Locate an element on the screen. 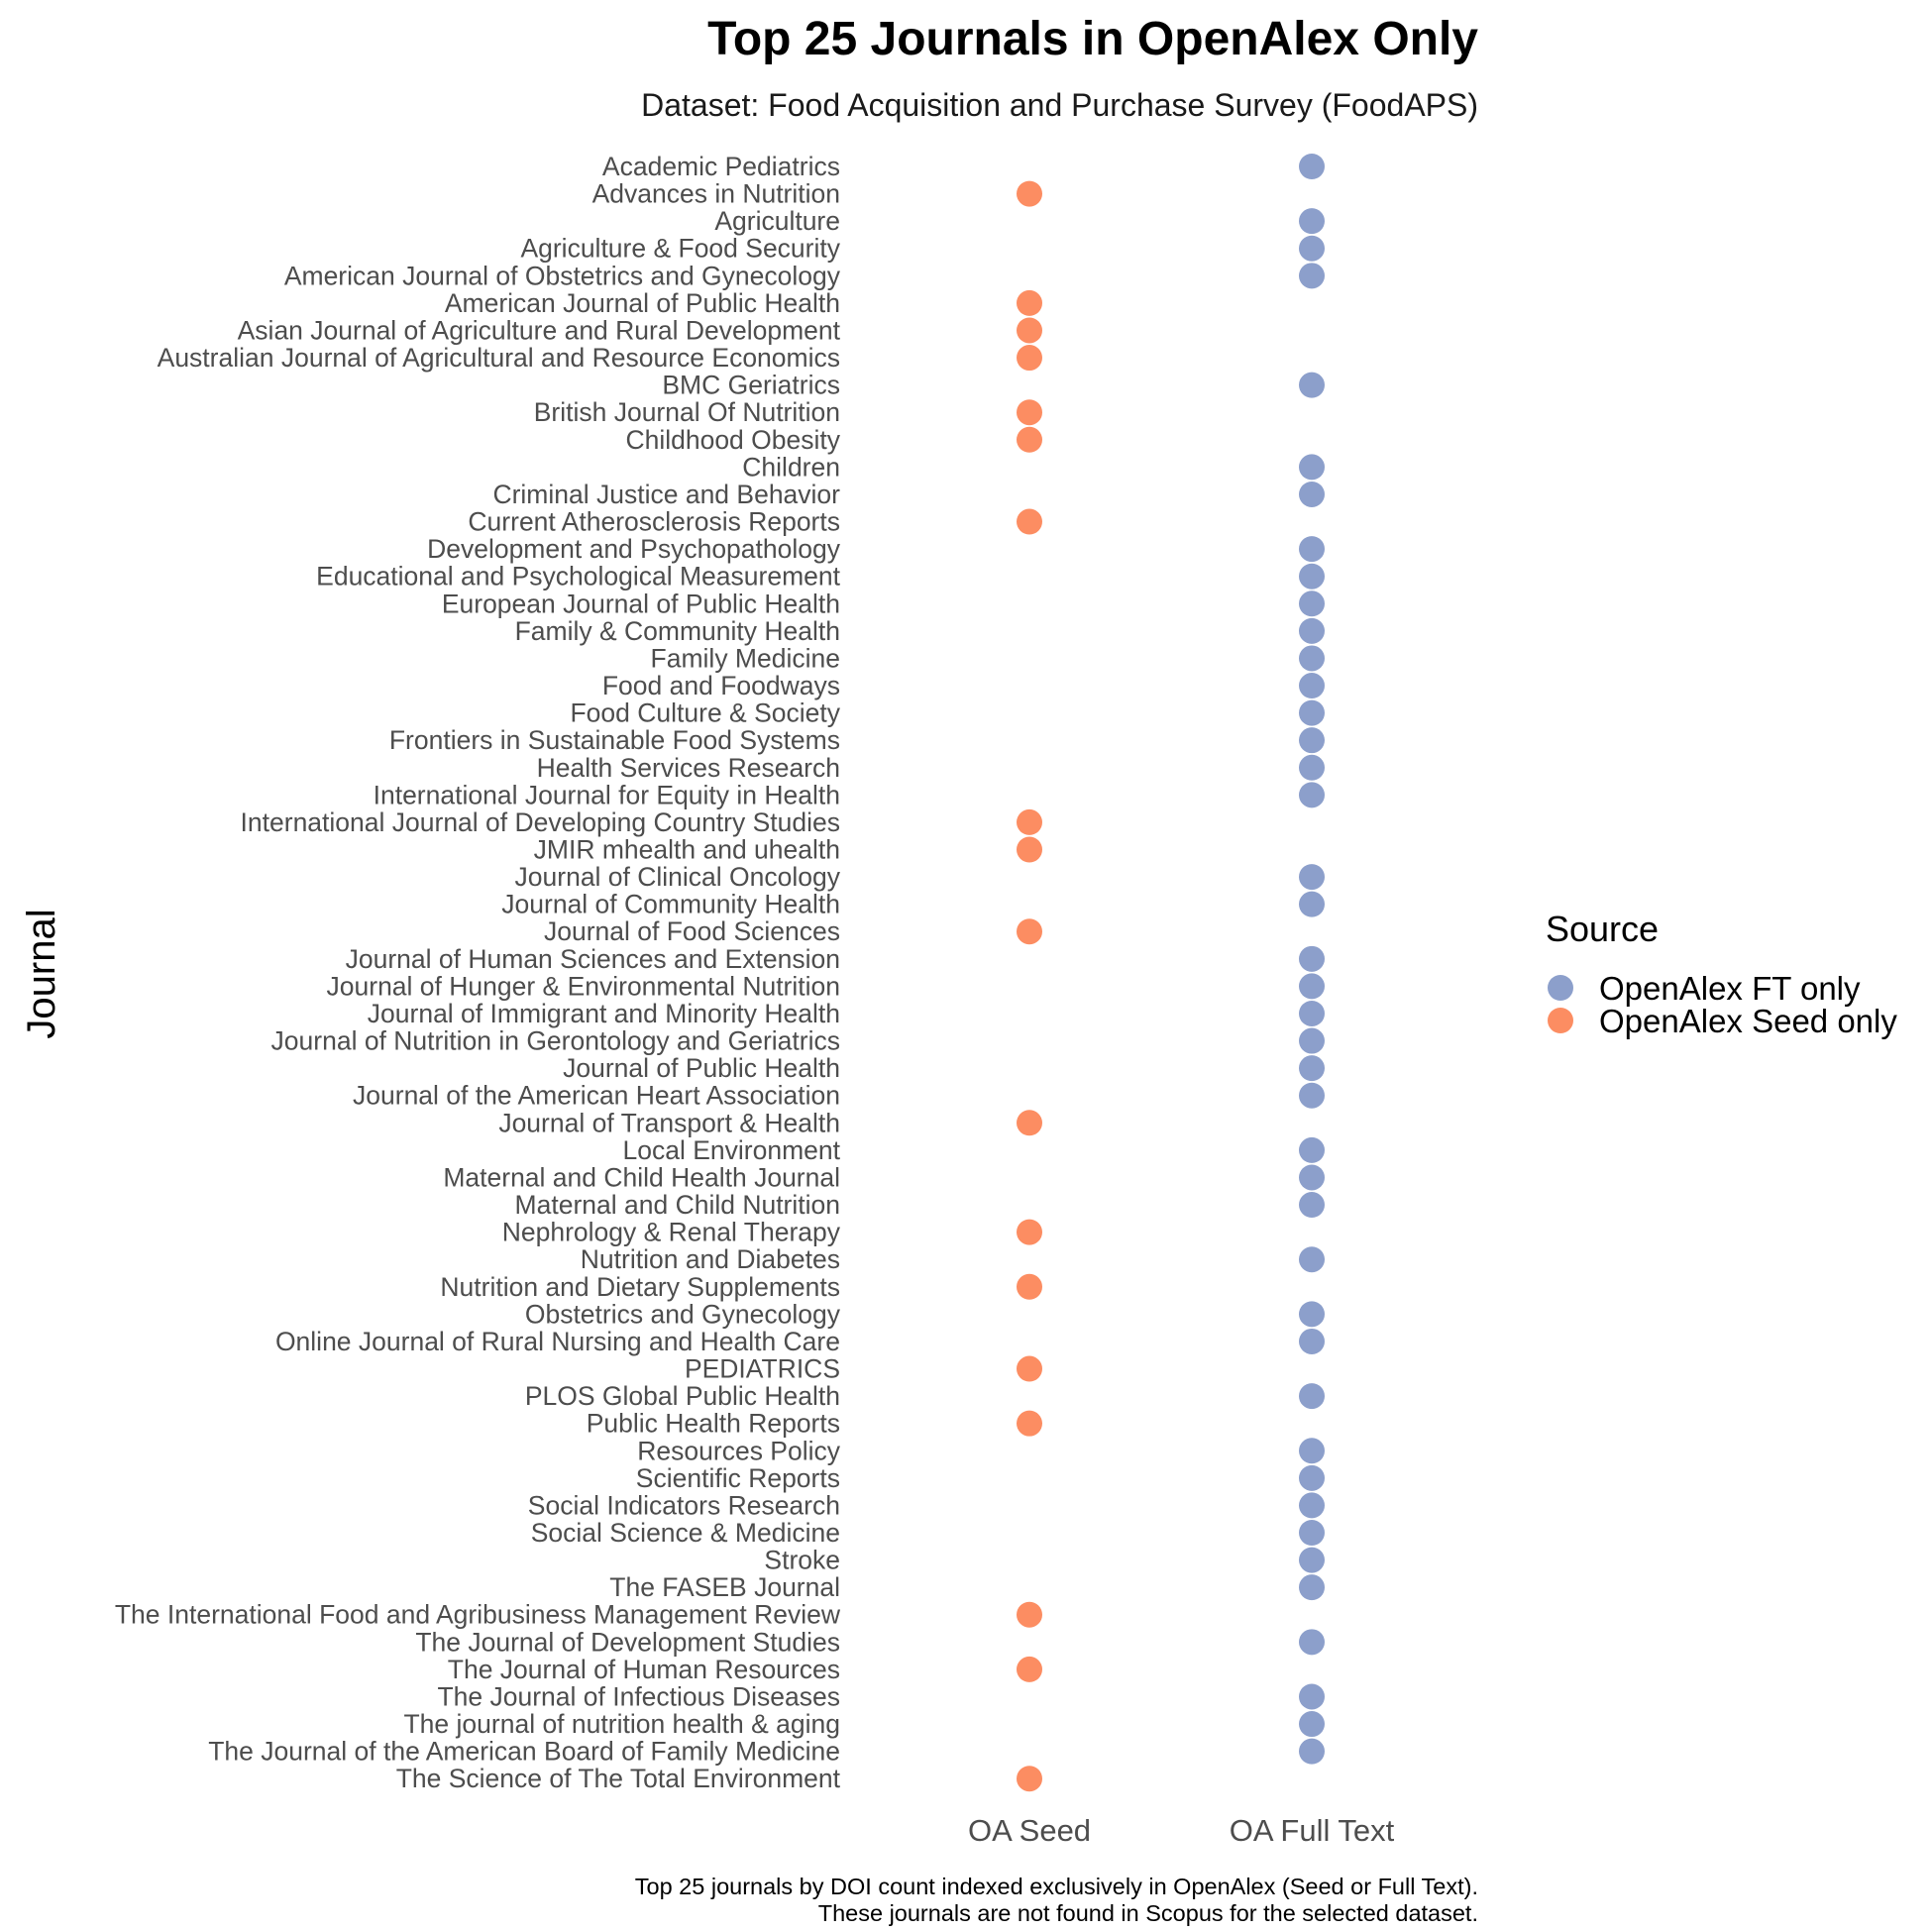 The width and height of the screenshot is (1932, 1932). y-tick-label: Agriculture & Food Security is located at coordinates (680, 249).